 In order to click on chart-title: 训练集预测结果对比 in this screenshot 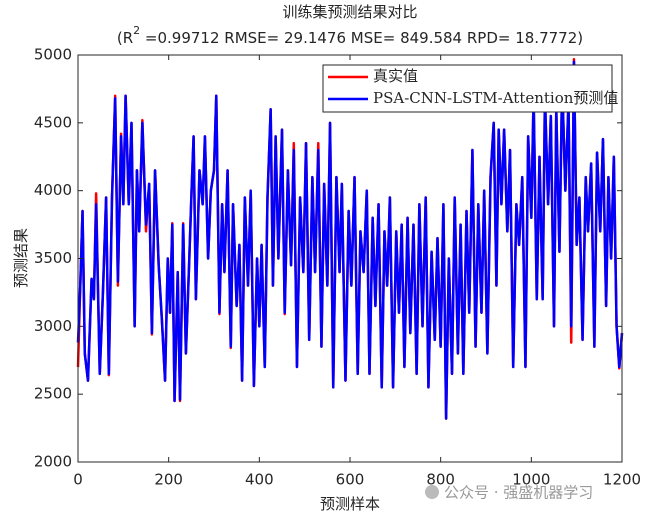, I will do `click(349, 12)`.